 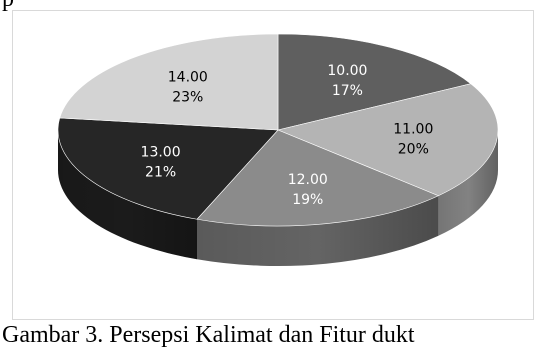 What do you see at coordinates (347, 71) in the screenshot?
I see `slice-category-label: 10.00` at bounding box center [347, 71].